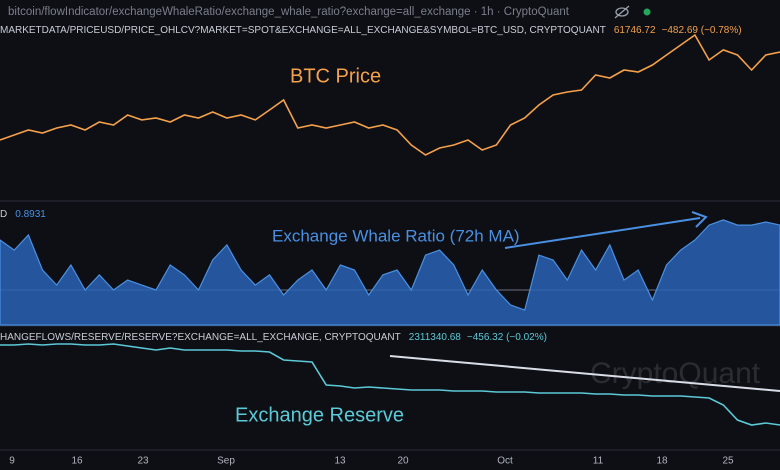  Describe the element at coordinates (635, 30) in the screenshot. I see `last-value: 61746.72` at that location.